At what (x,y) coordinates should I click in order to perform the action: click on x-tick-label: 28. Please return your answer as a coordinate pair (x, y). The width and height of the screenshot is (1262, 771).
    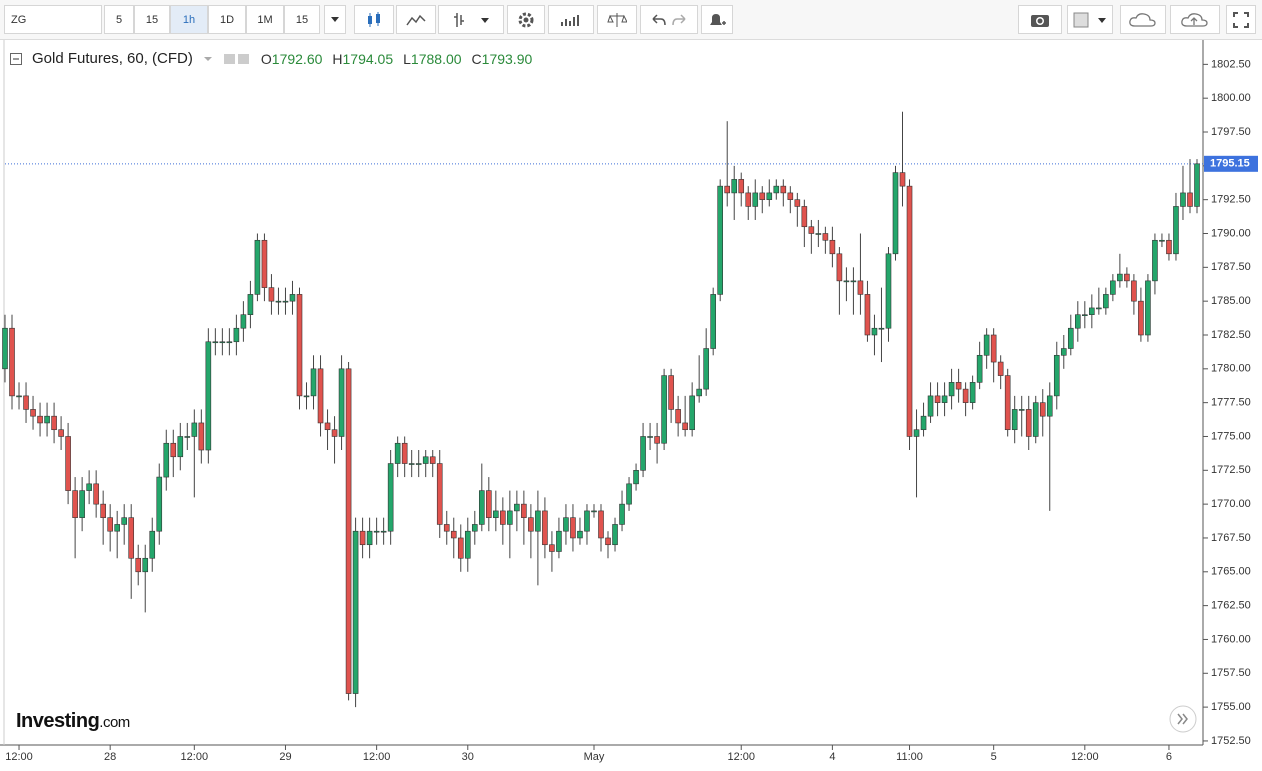
    Looking at the image, I should click on (110, 757).